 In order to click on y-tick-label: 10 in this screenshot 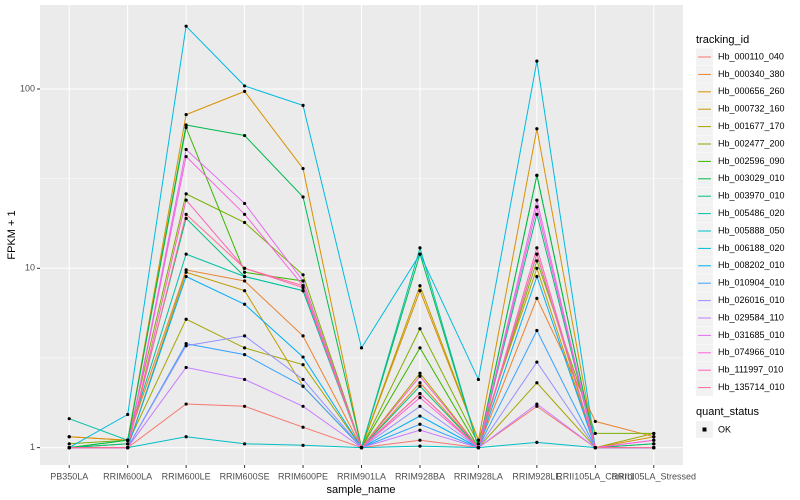, I will do `click(30, 268)`.